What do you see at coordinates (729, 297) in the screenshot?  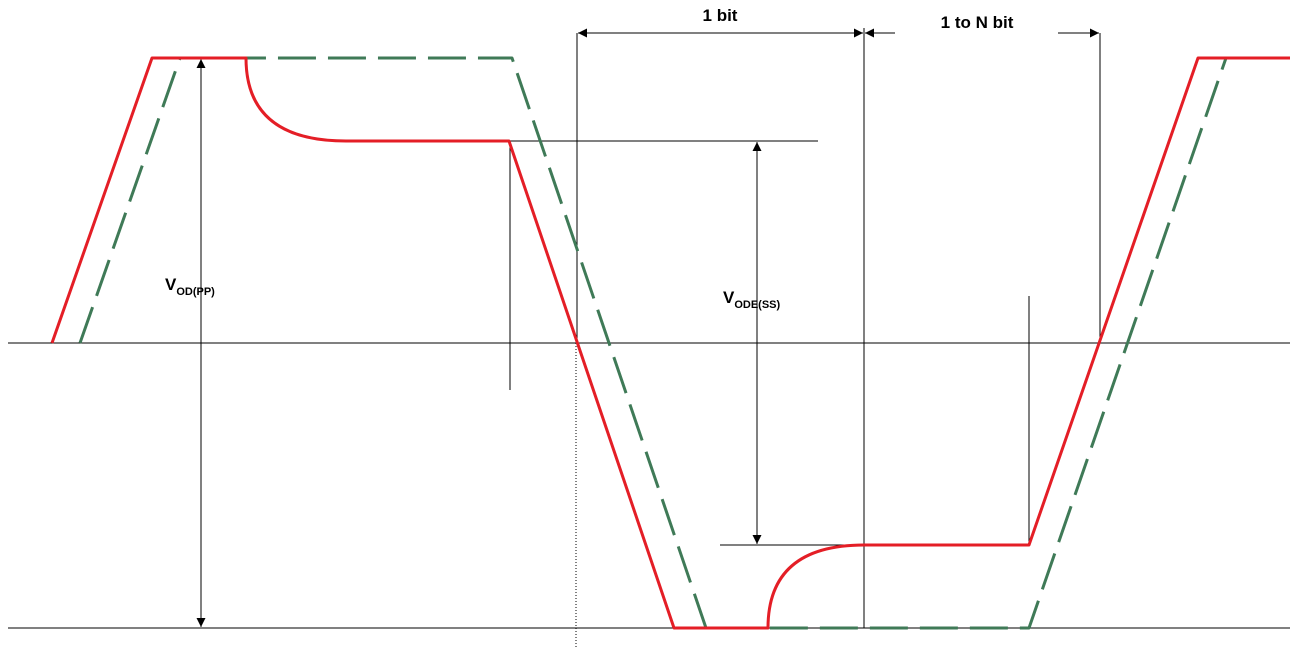 I see `vode-ss-label-main: V` at bounding box center [729, 297].